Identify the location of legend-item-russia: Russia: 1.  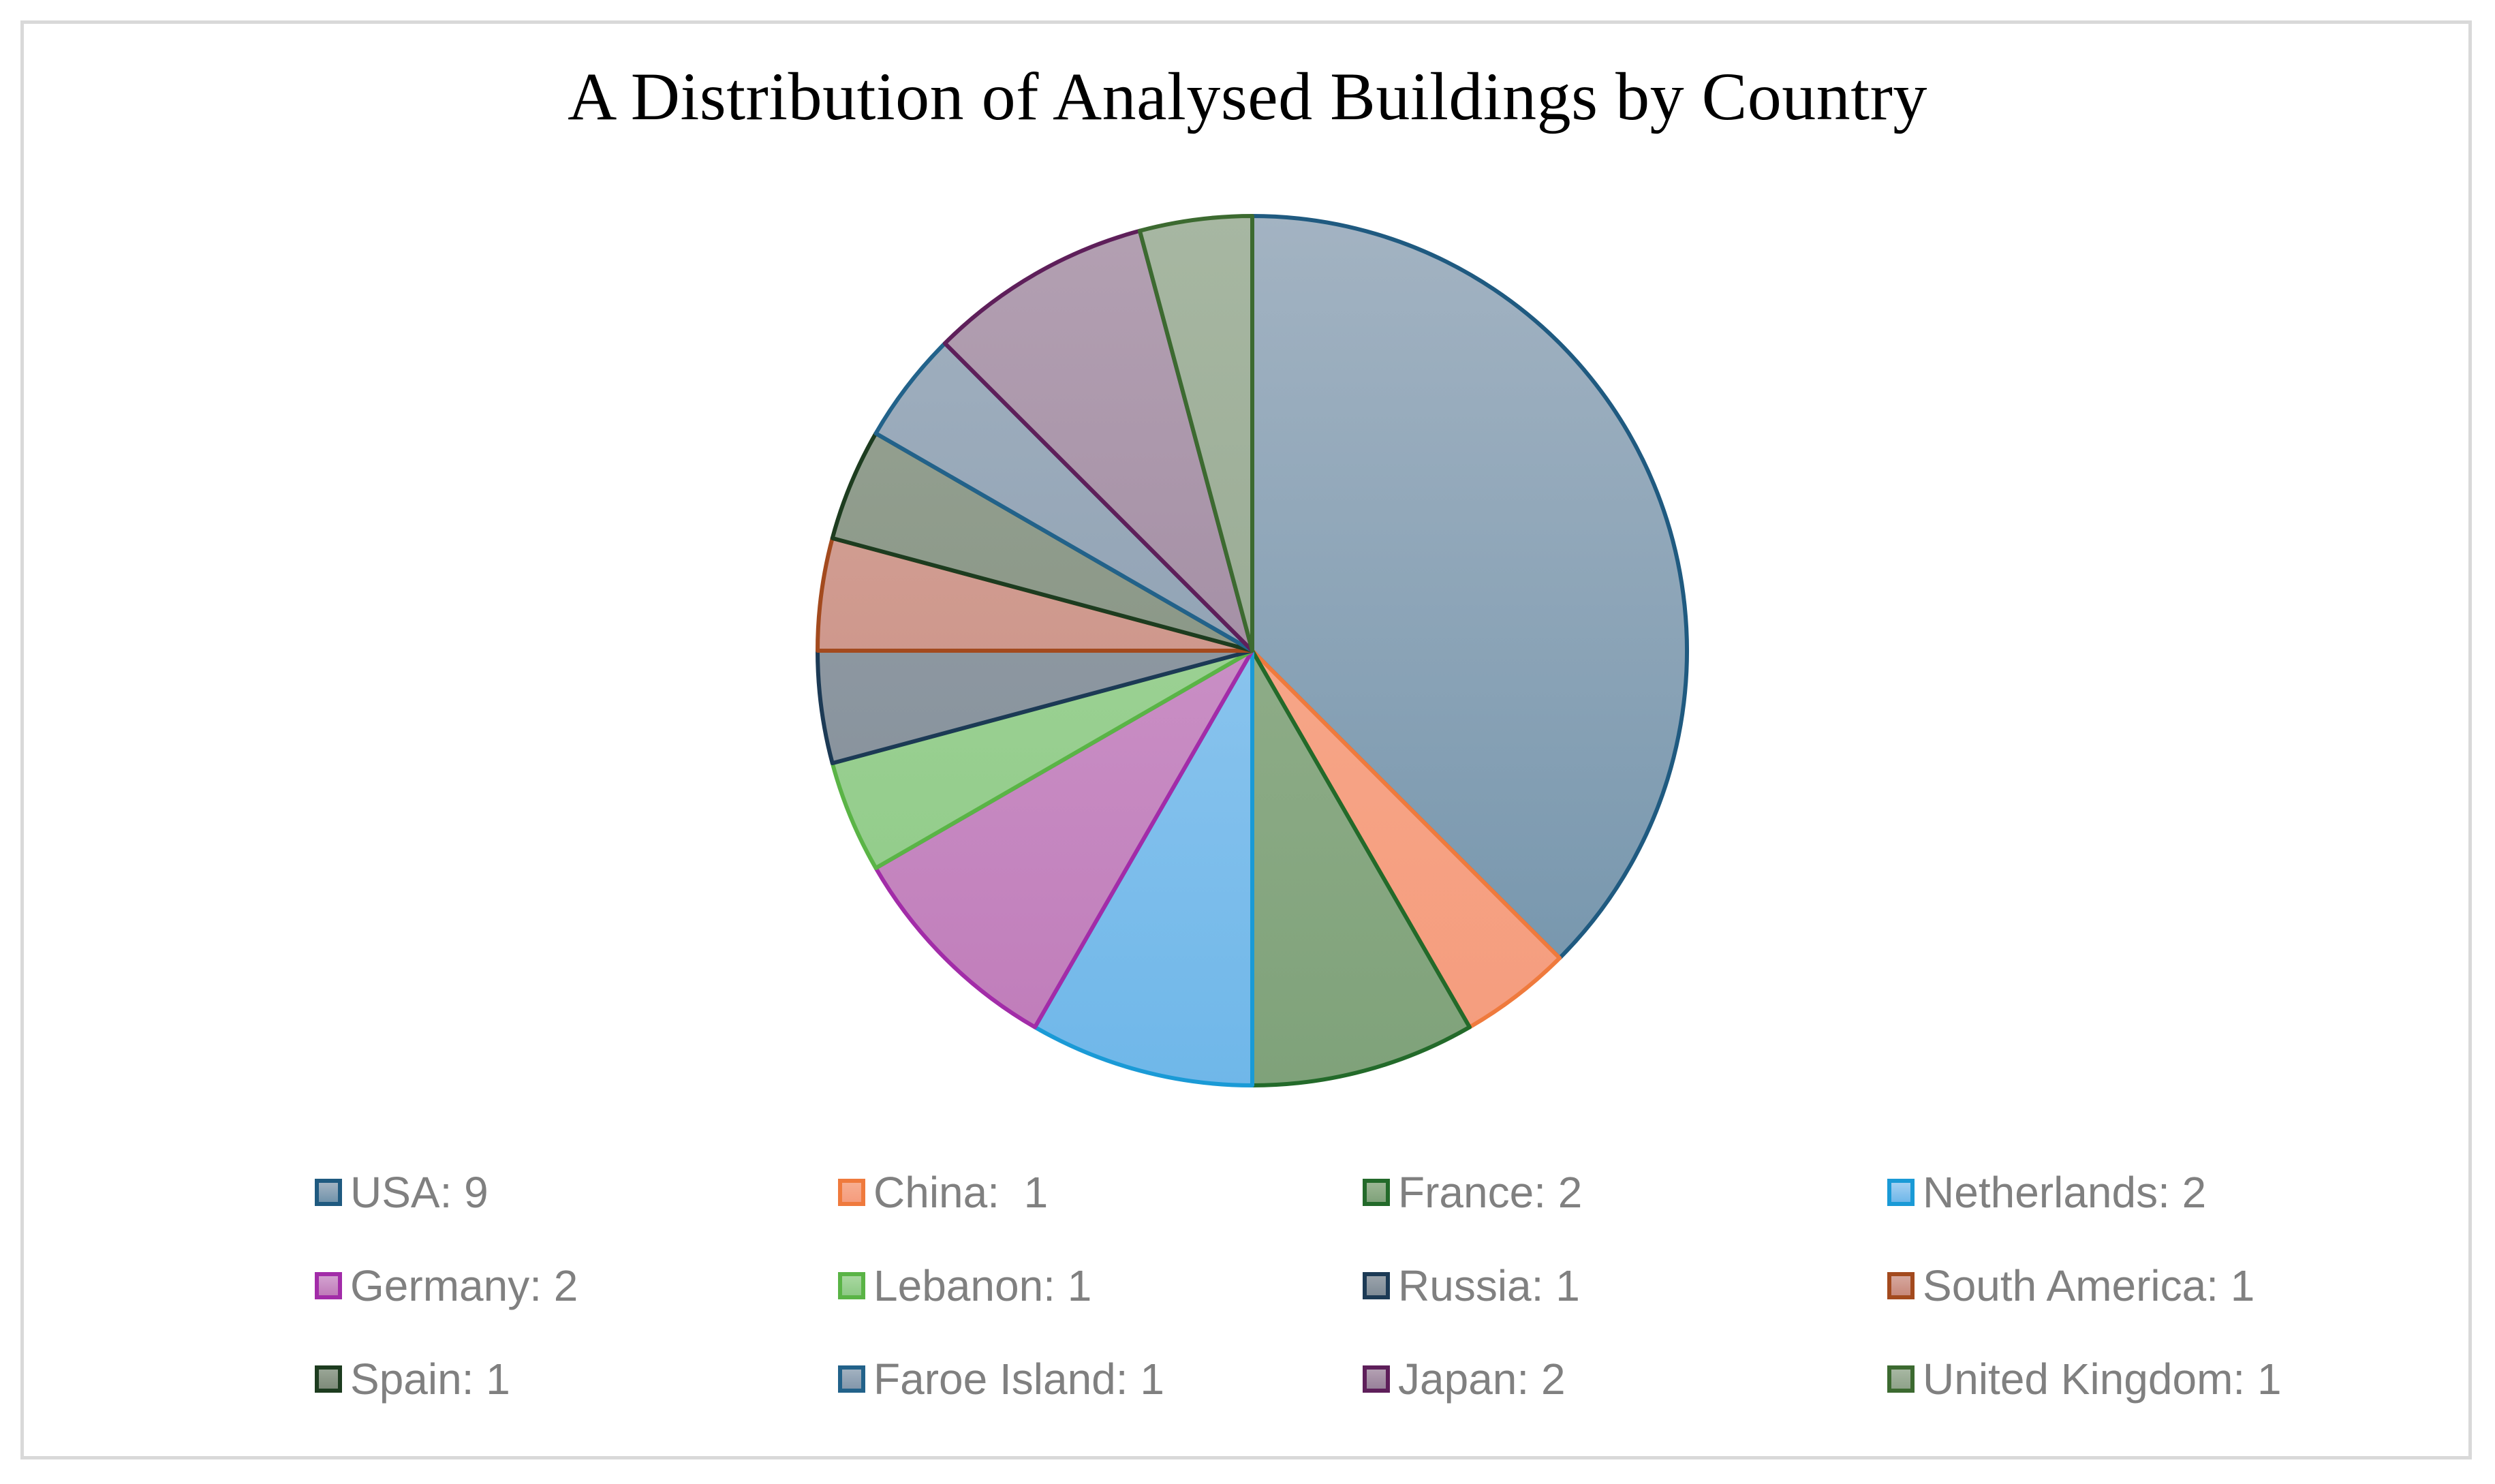
(1471, 1285).